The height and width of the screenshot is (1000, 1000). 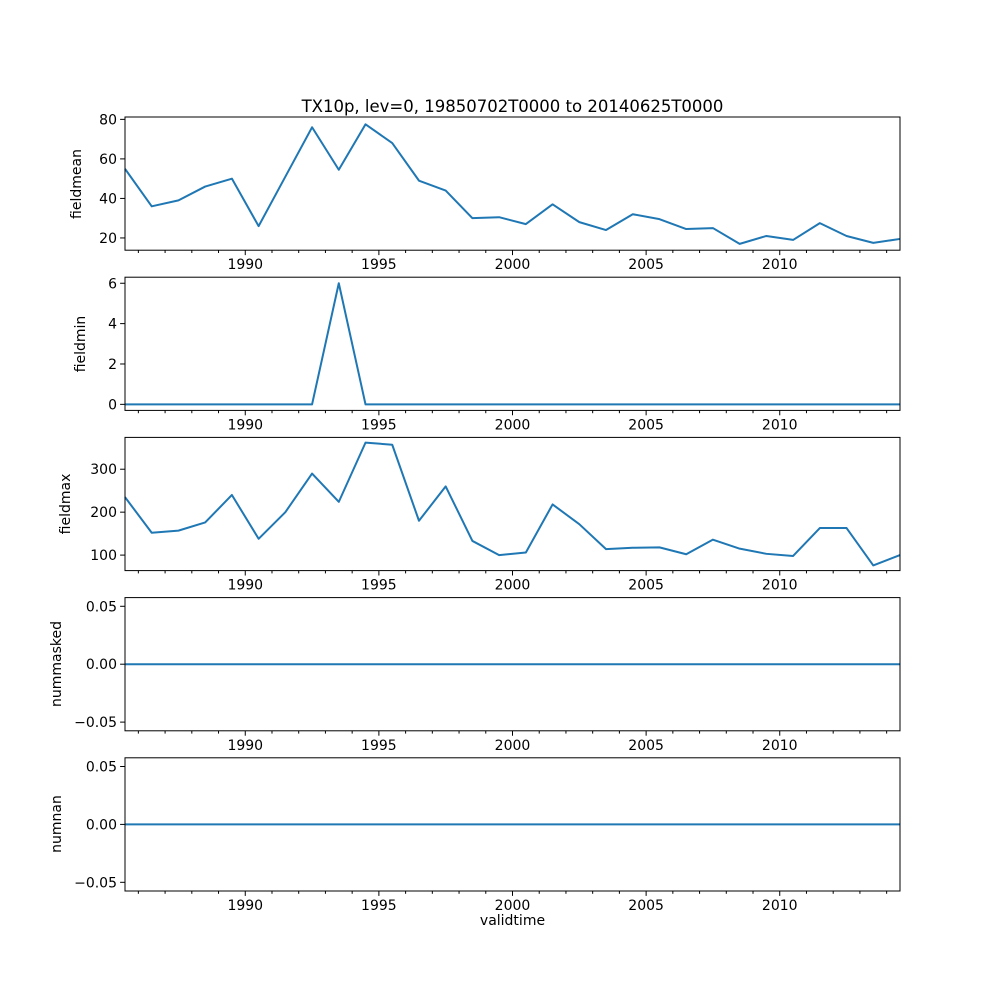 What do you see at coordinates (57, 664) in the screenshot?
I see `y-axis-label-nummasked: nummasked` at bounding box center [57, 664].